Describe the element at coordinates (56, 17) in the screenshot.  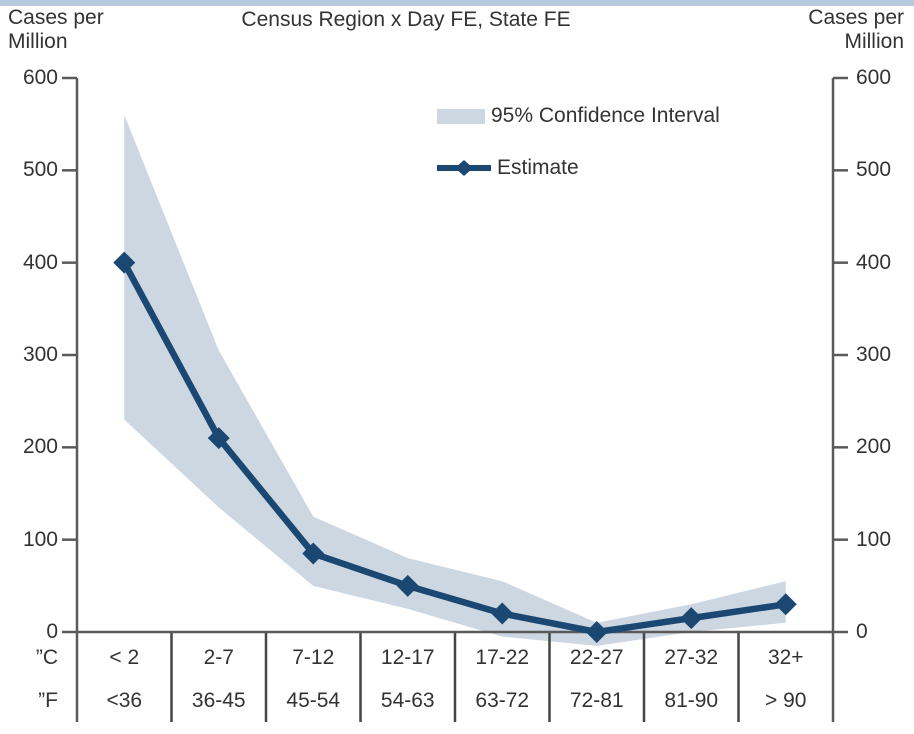
I see `left-axis-title-line1: Cases per` at that location.